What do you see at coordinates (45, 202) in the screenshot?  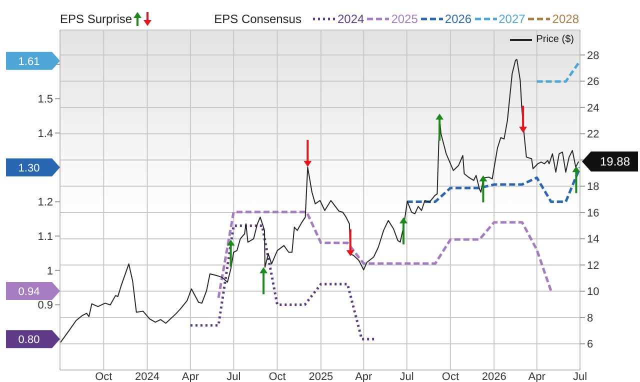 I see `y-tick-label: 1.2` at bounding box center [45, 202].